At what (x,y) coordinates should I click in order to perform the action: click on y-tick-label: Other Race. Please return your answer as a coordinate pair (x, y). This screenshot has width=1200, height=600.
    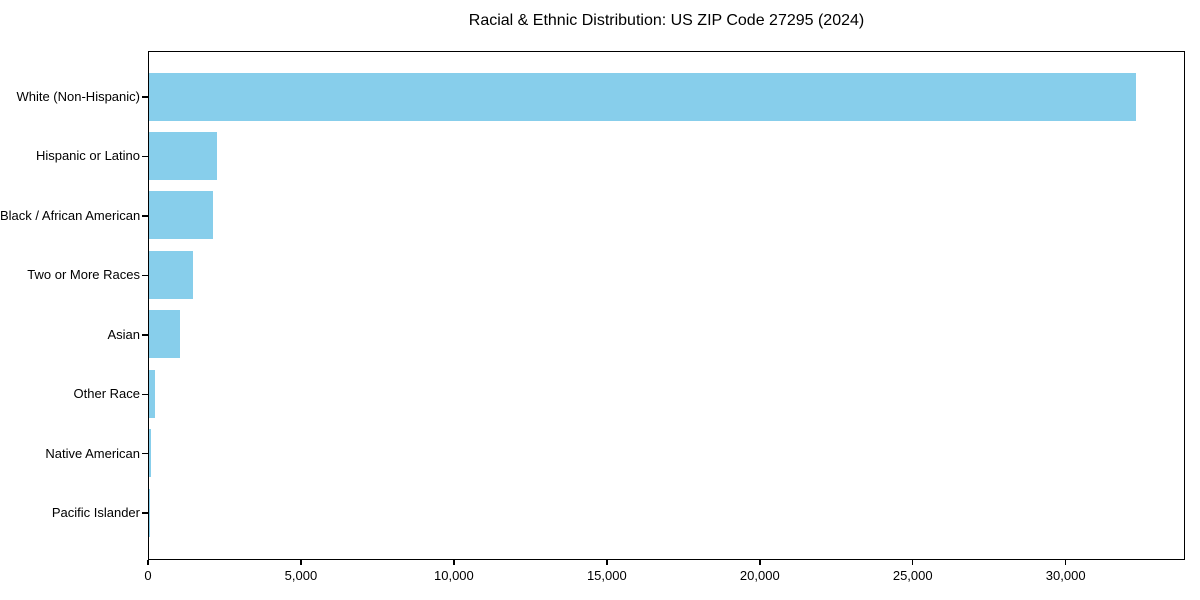
    Looking at the image, I should click on (106, 394).